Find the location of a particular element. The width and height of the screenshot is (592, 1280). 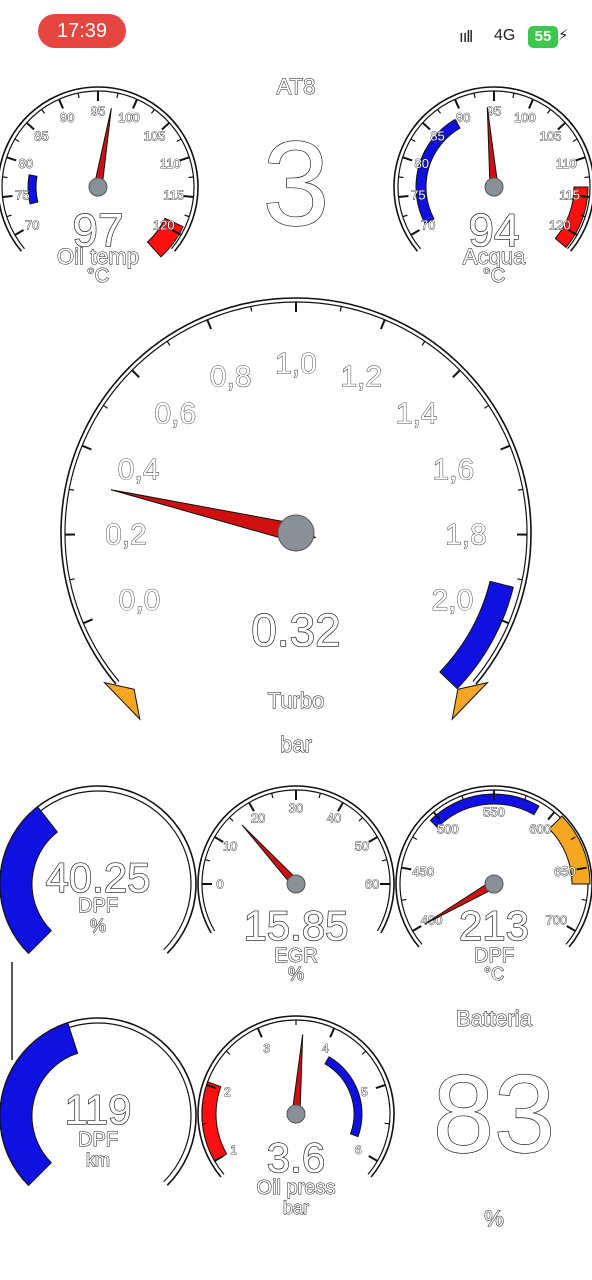

gauge-tick-label: 1 is located at coordinates (233, 1150).